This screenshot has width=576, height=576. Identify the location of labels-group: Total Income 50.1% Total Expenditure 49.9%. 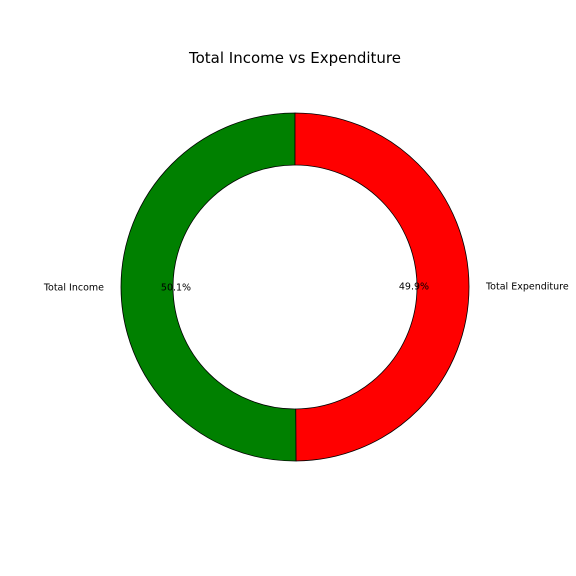
(306, 287).